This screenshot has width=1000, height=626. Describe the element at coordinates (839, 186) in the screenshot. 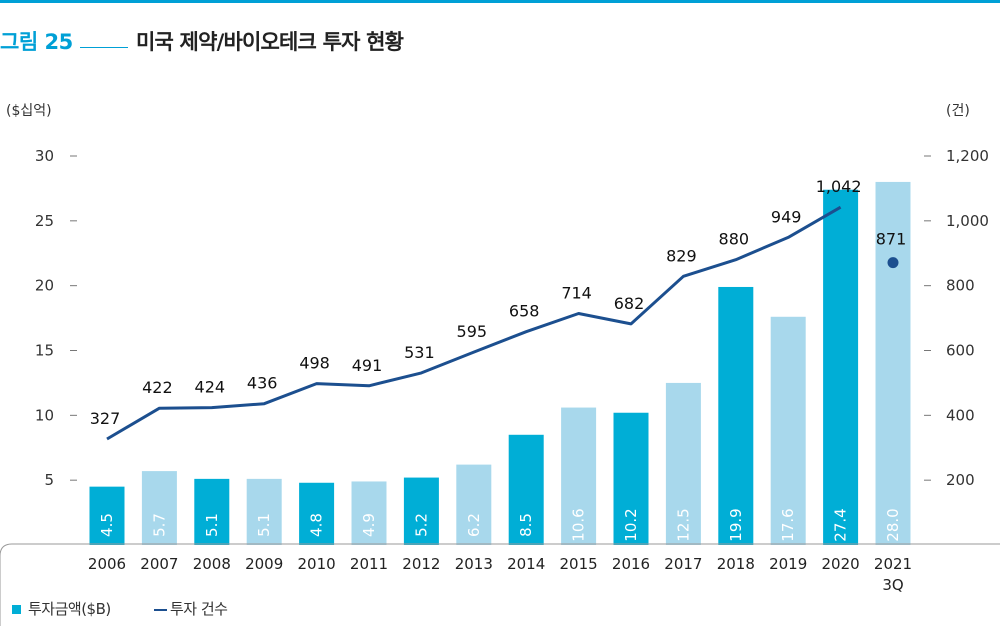

I see `line-value-label: 1,042` at that location.